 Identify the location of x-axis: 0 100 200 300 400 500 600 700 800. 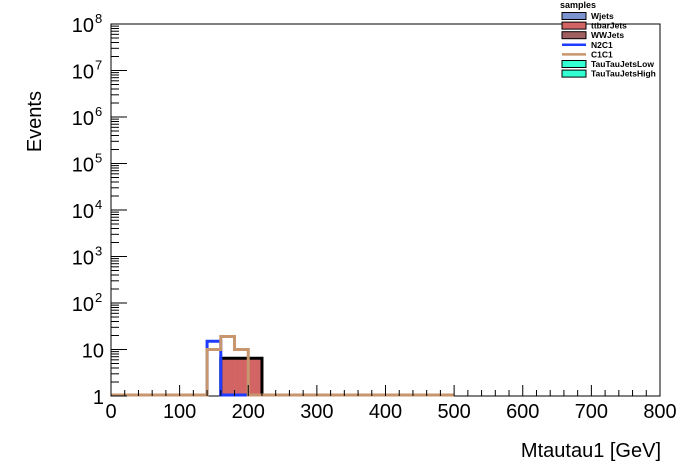
(391, 404).